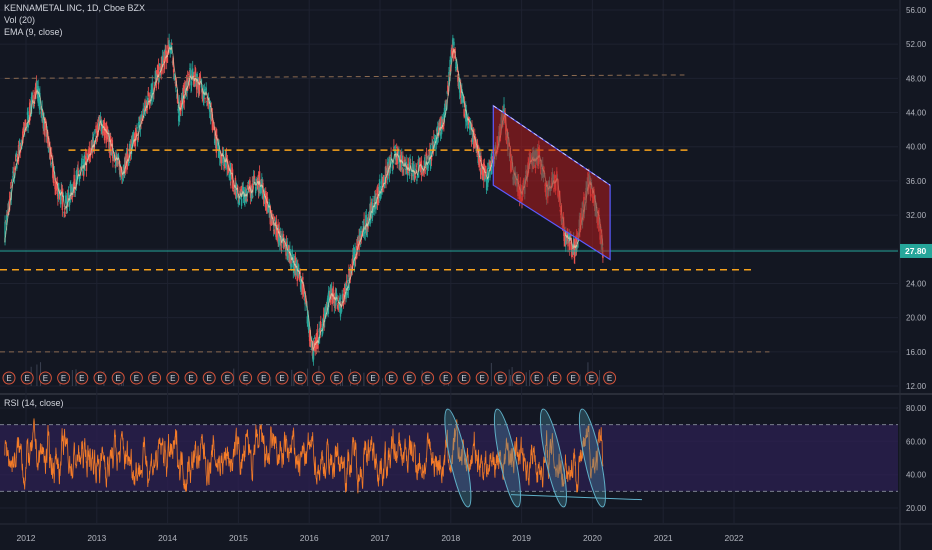 The width and height of the screenshot is (932, 550). Describe the element at coordinates (734, 538) in the screenshot. I see `time-axis-label: 2022` at that location.